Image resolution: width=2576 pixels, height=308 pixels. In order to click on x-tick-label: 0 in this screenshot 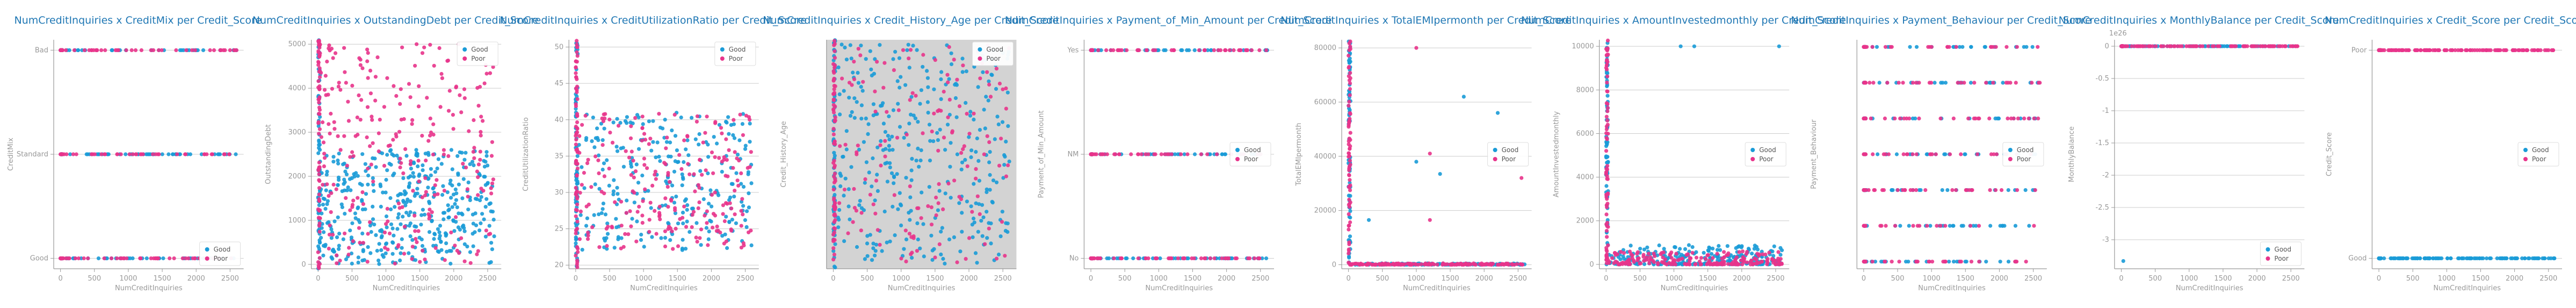, I will do `click(318, 279)`.